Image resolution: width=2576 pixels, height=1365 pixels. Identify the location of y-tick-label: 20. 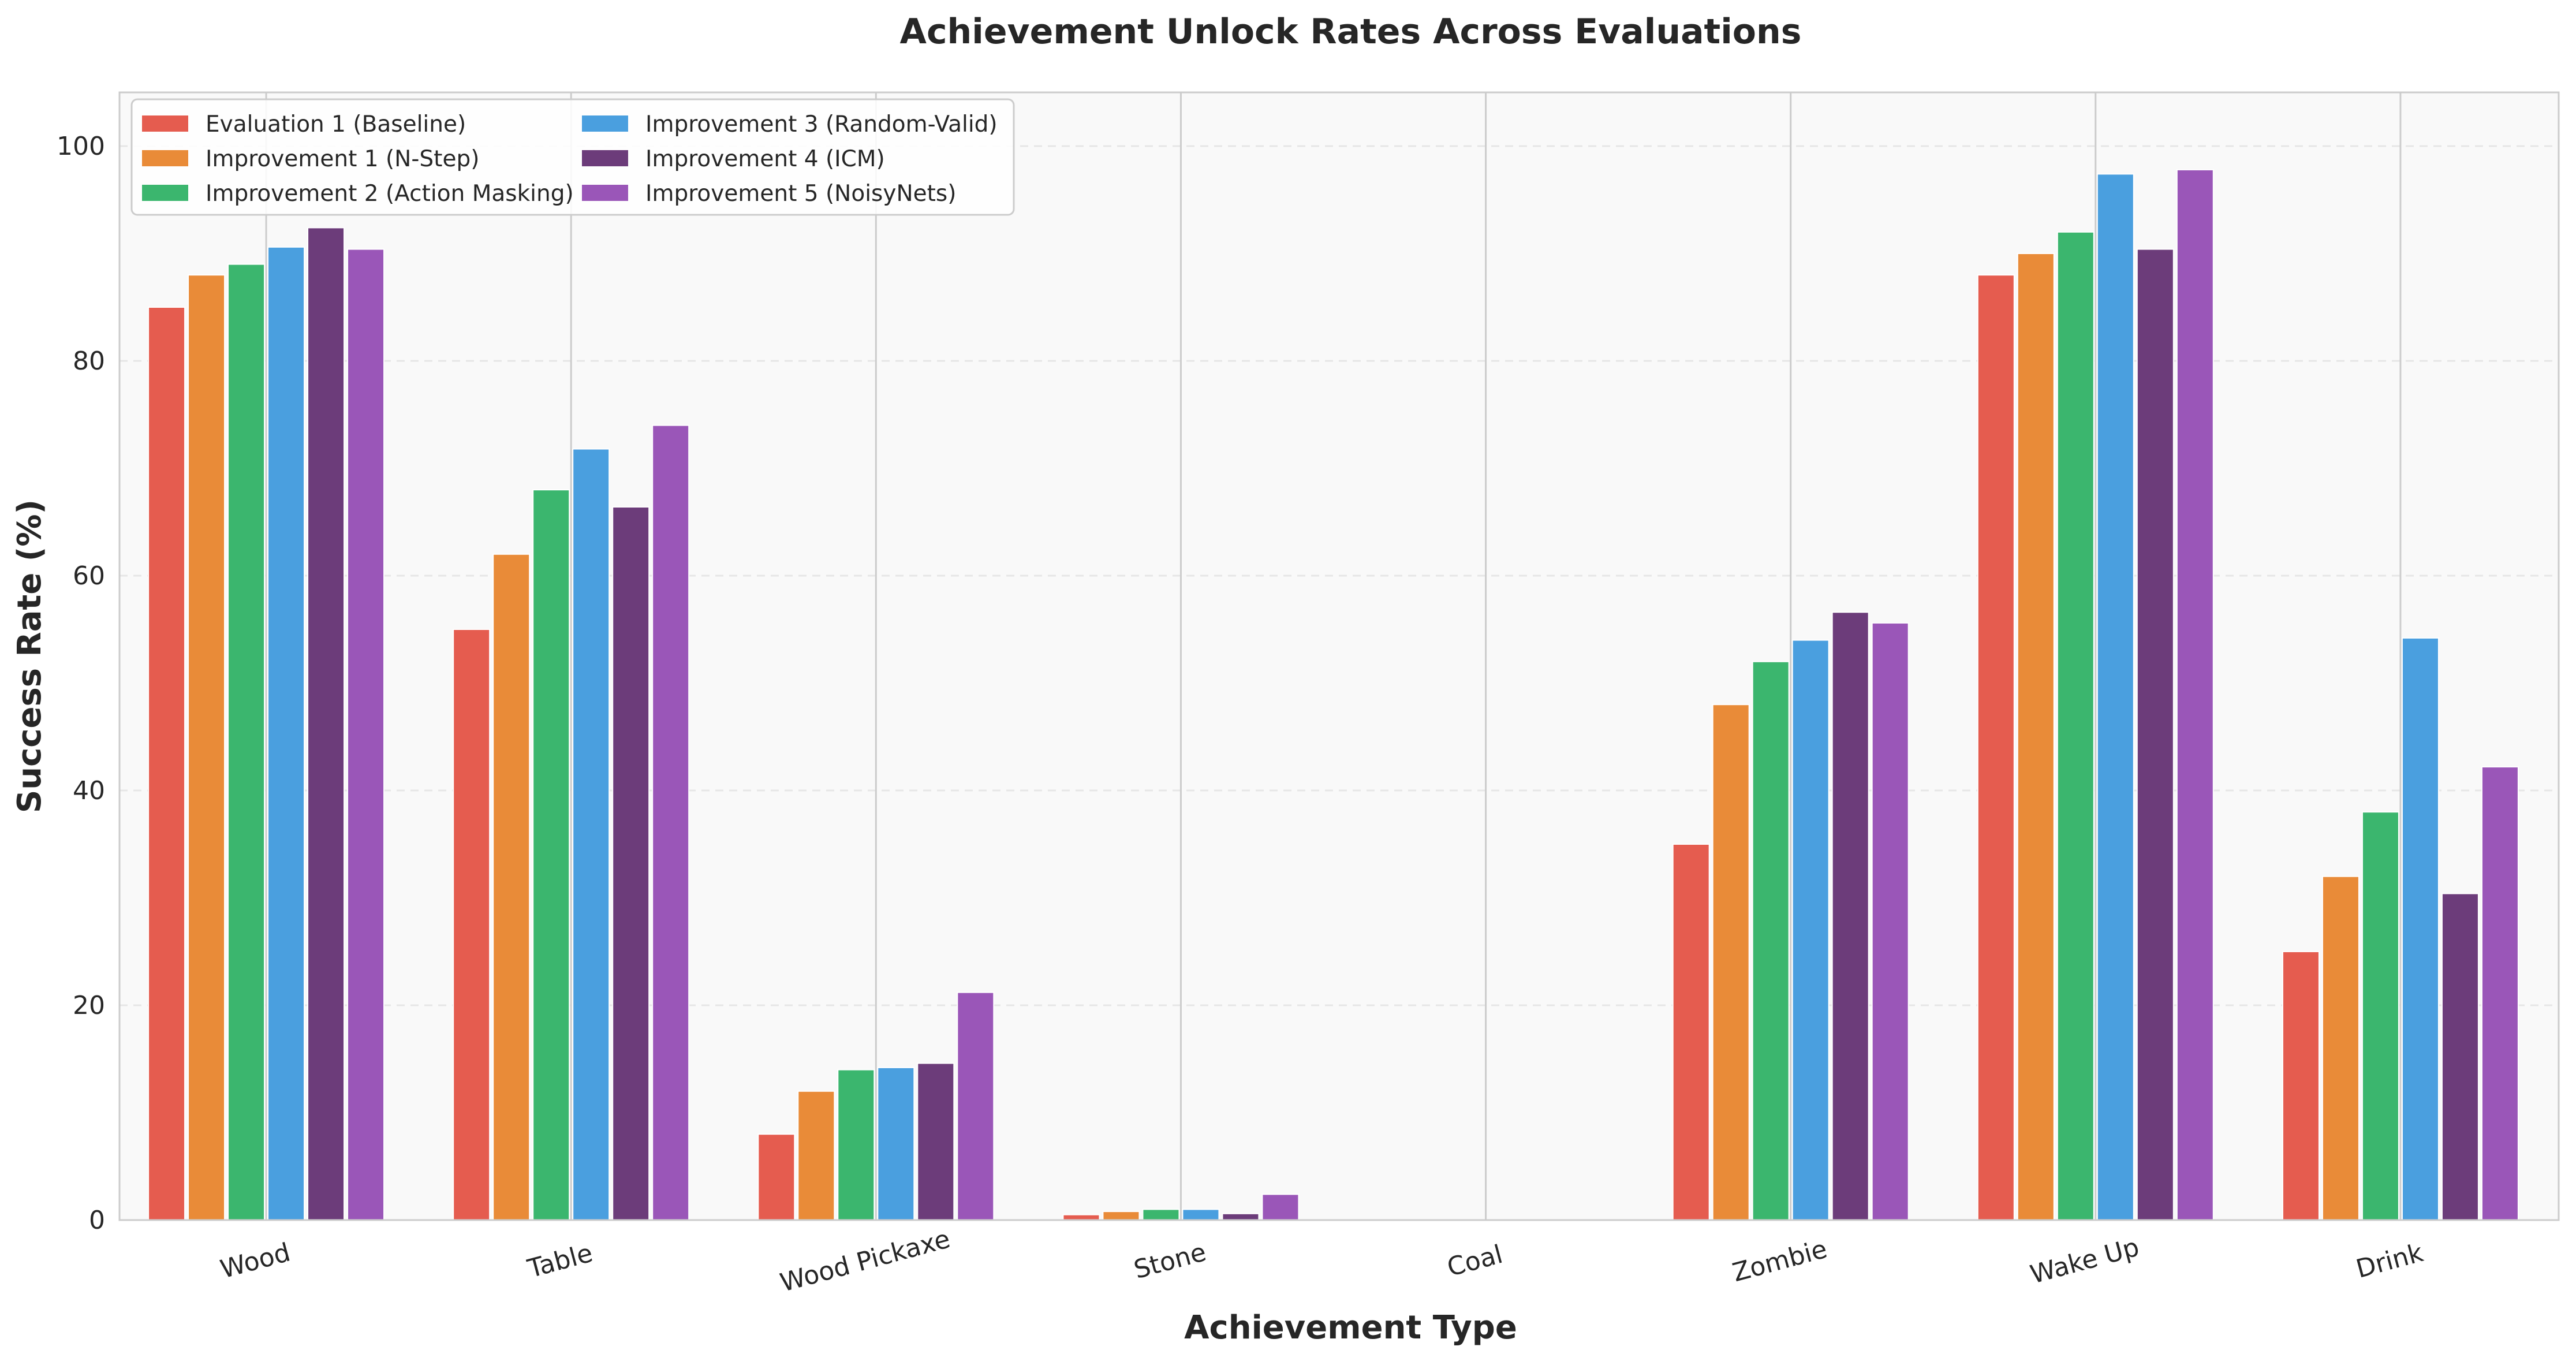
(89, 1005).